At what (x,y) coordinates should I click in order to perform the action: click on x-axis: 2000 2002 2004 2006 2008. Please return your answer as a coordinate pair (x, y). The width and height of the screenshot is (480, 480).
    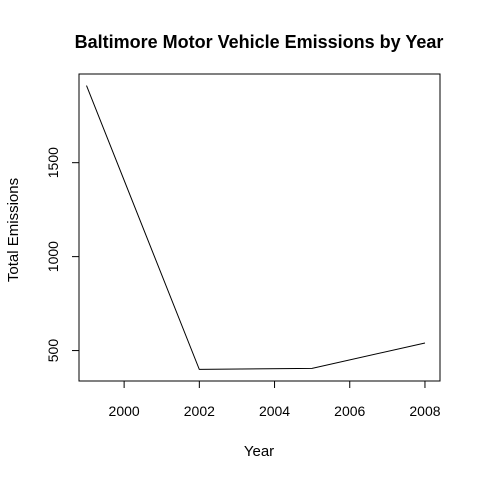
    Looking at the image, I should click on (275, 399).